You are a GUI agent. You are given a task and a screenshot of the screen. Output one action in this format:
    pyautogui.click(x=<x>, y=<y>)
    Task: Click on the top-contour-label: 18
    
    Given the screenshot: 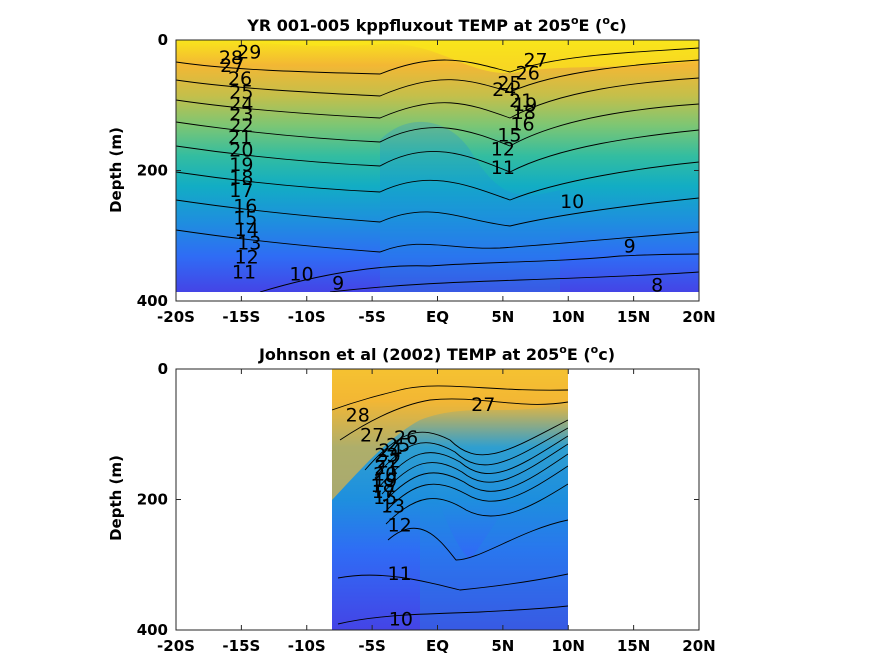 What is the action you would take?
    pyautogui.click(x=524, y=113)
    